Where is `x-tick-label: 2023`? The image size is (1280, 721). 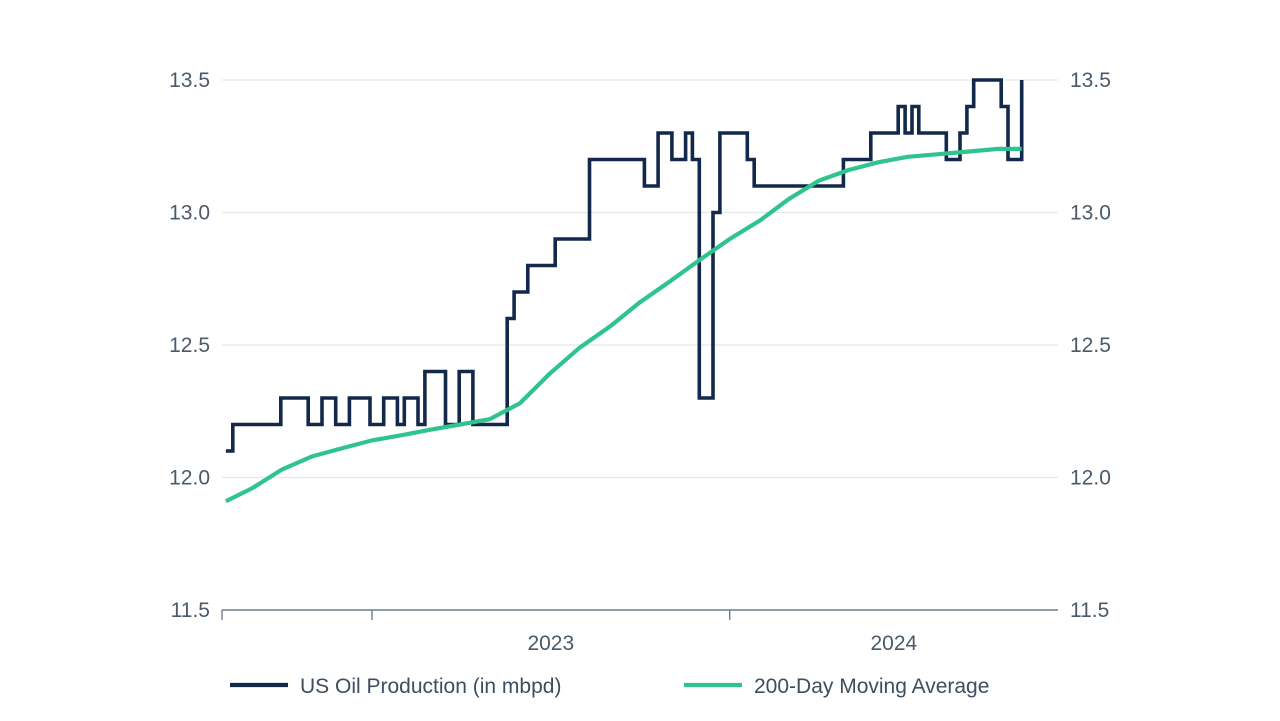 x-tick-label: 2023 is located at coordinates (550, 643).